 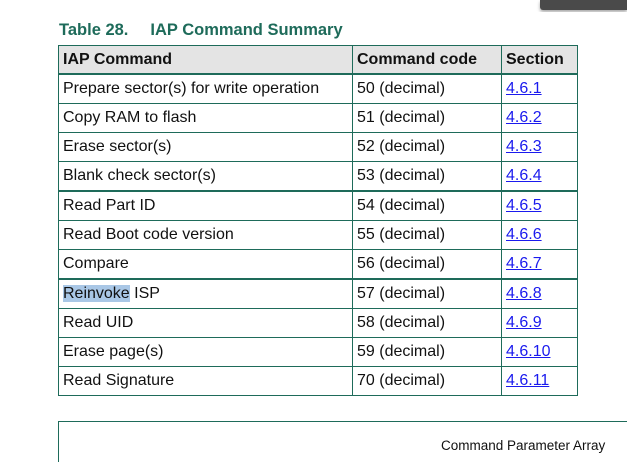 I want to click on section-link: 4.6.11, so click(x=528, y=380).